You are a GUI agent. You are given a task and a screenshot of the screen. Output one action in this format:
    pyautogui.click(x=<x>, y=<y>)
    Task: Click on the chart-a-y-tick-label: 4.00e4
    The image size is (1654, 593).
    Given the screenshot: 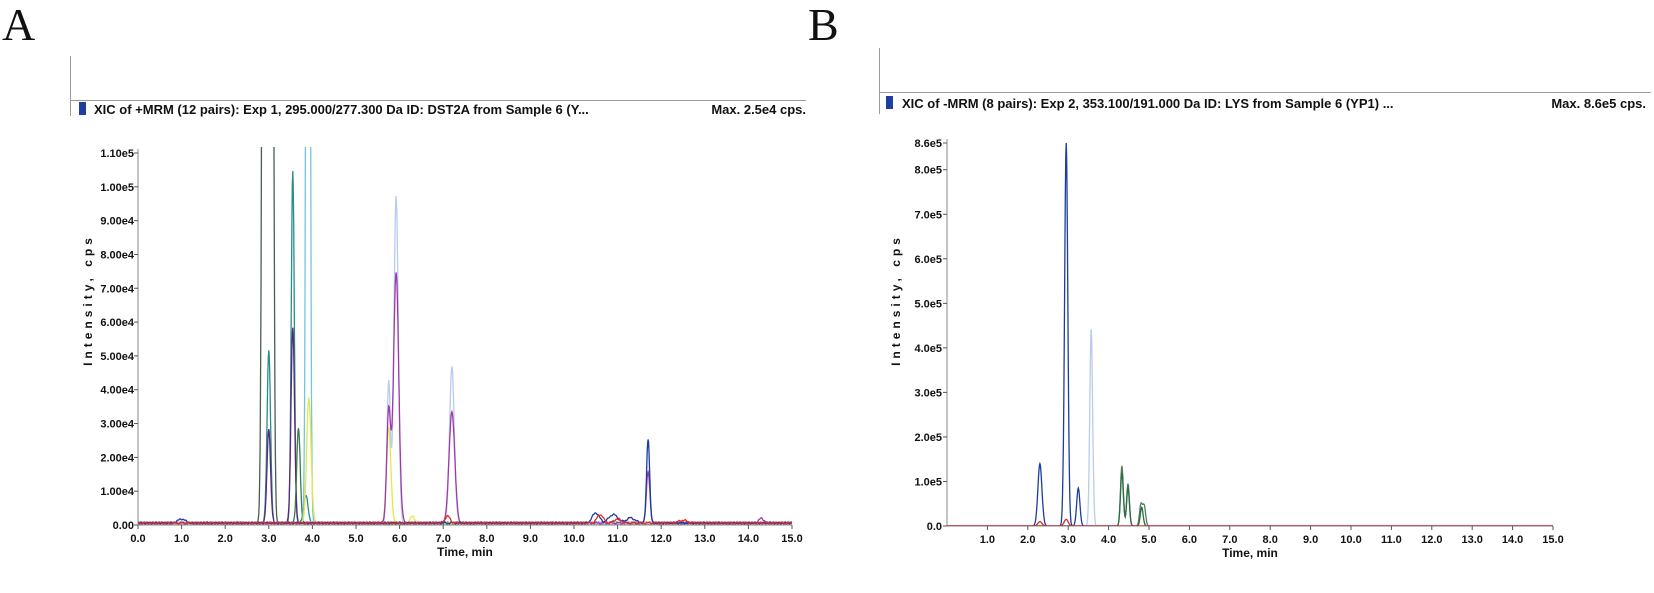 What is the action you would take?
    pyautogui.click(x=117, y=391)
    